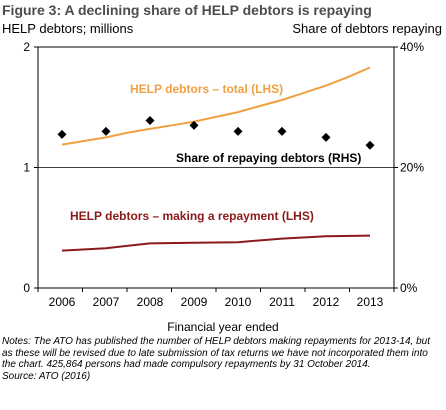 Image resolution: width=446 pixels, height=410 pixels. Describe the element at coordinates (326, 302) in the screenshot. I see `x-tick-label: 2012` at that location.